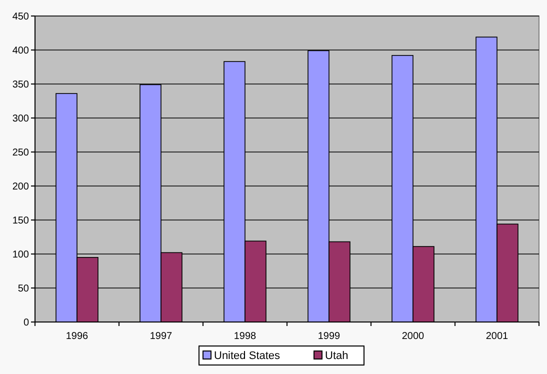 The width and height of the screenshot is (547, 374). I want to click on y-tick-label: 300, so click(21, 119).